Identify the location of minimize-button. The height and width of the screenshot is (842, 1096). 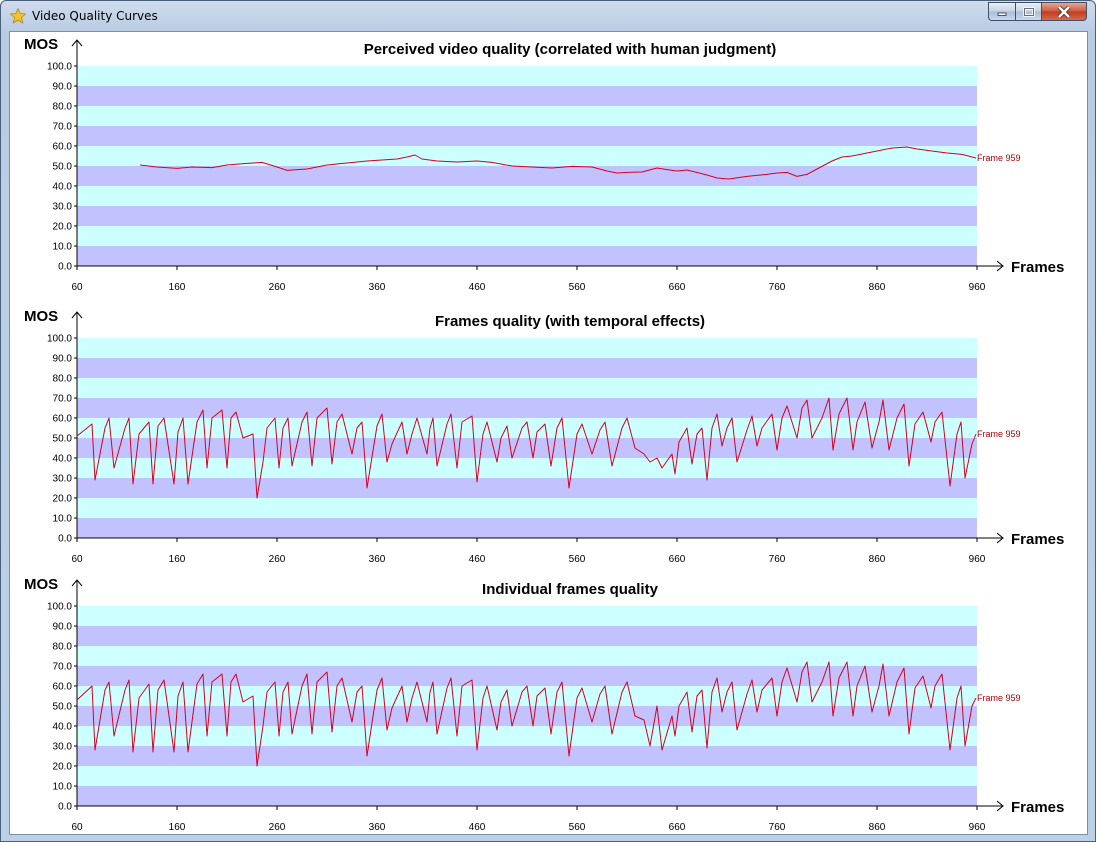
(1001, 11).